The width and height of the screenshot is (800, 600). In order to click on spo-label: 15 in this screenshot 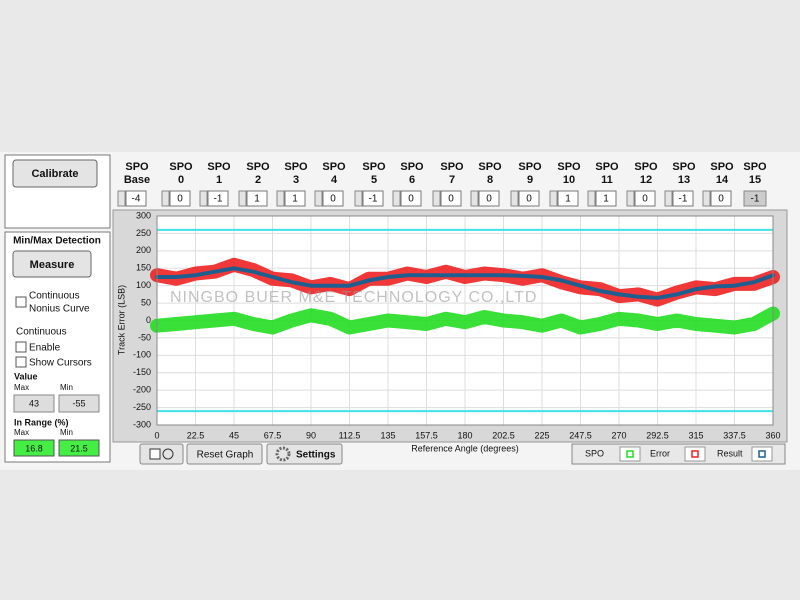, I will do `click(755, 180)`.